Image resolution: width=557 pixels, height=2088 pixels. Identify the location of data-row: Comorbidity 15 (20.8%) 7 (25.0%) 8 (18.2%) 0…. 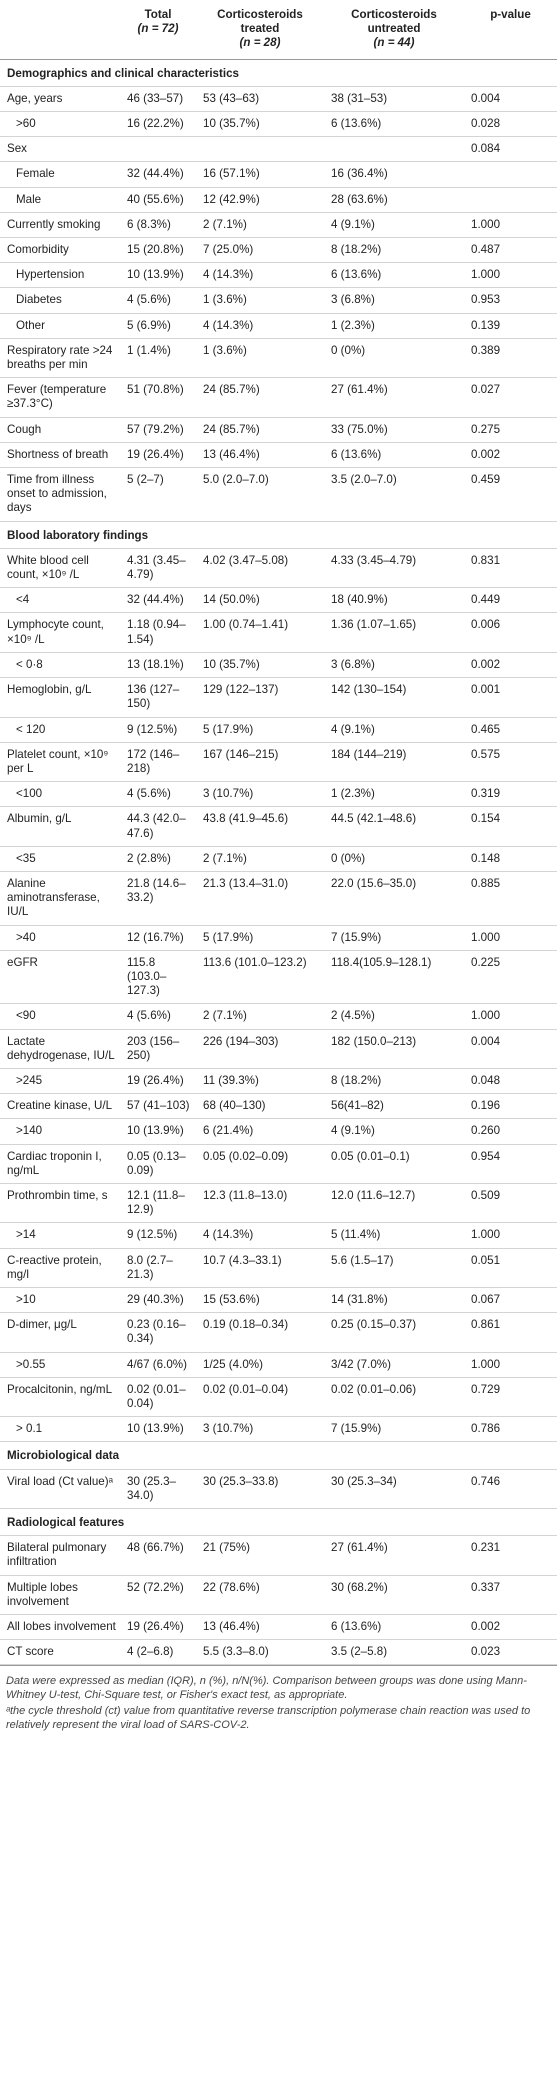
(278, 250).